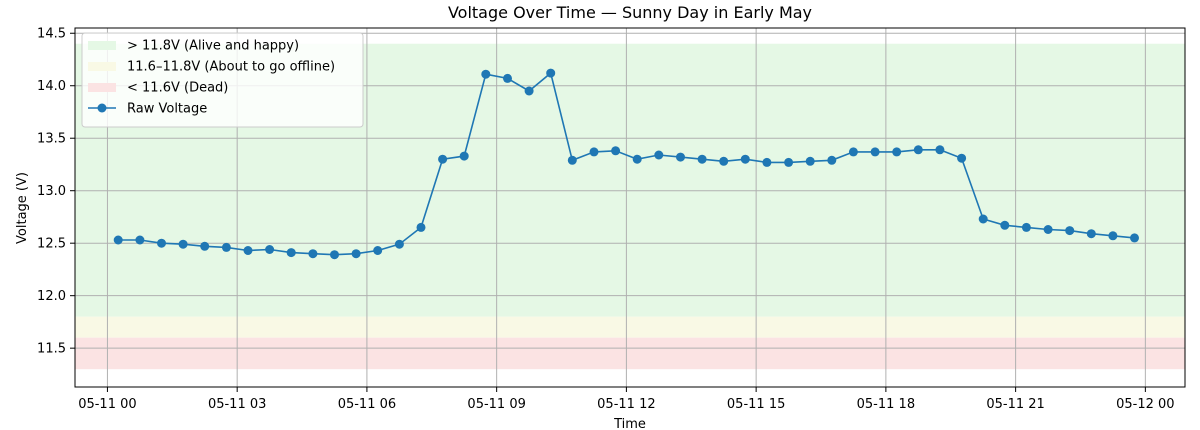  What do you see at coordinates (167, 109) in the screenshot?
I see `legend-label: Raw Voltage` at bounding box center [167, 109].